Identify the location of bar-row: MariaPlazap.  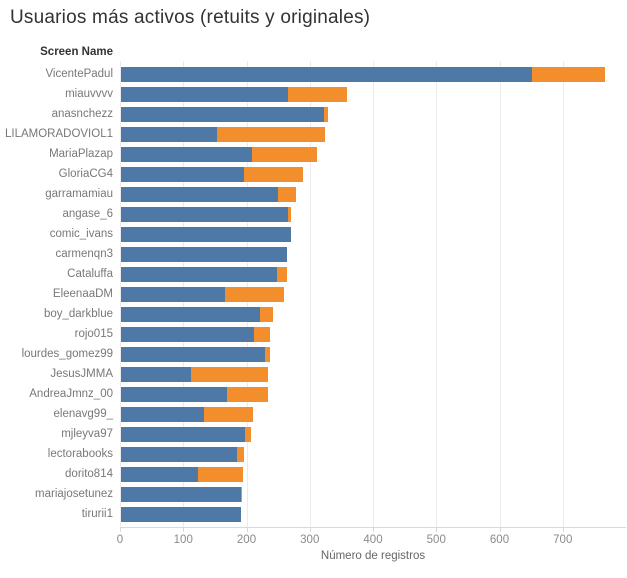
(313, 154).